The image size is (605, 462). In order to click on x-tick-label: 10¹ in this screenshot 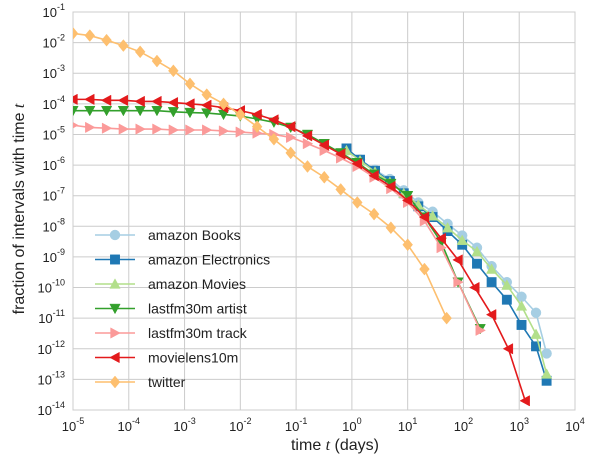, I will do `click(407, 425)`.